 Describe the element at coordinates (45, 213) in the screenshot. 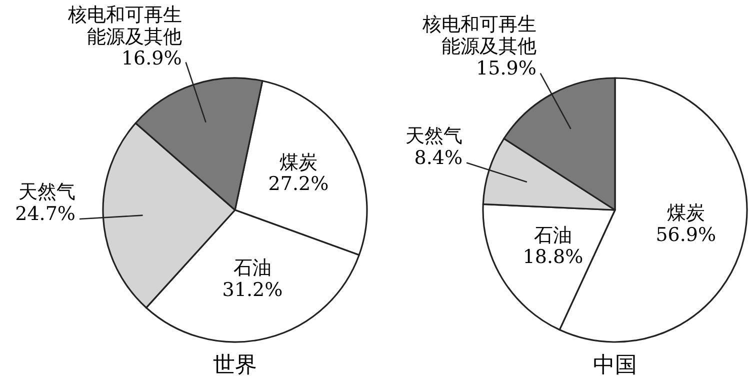

I see `data-label: 24.7%` at that location.